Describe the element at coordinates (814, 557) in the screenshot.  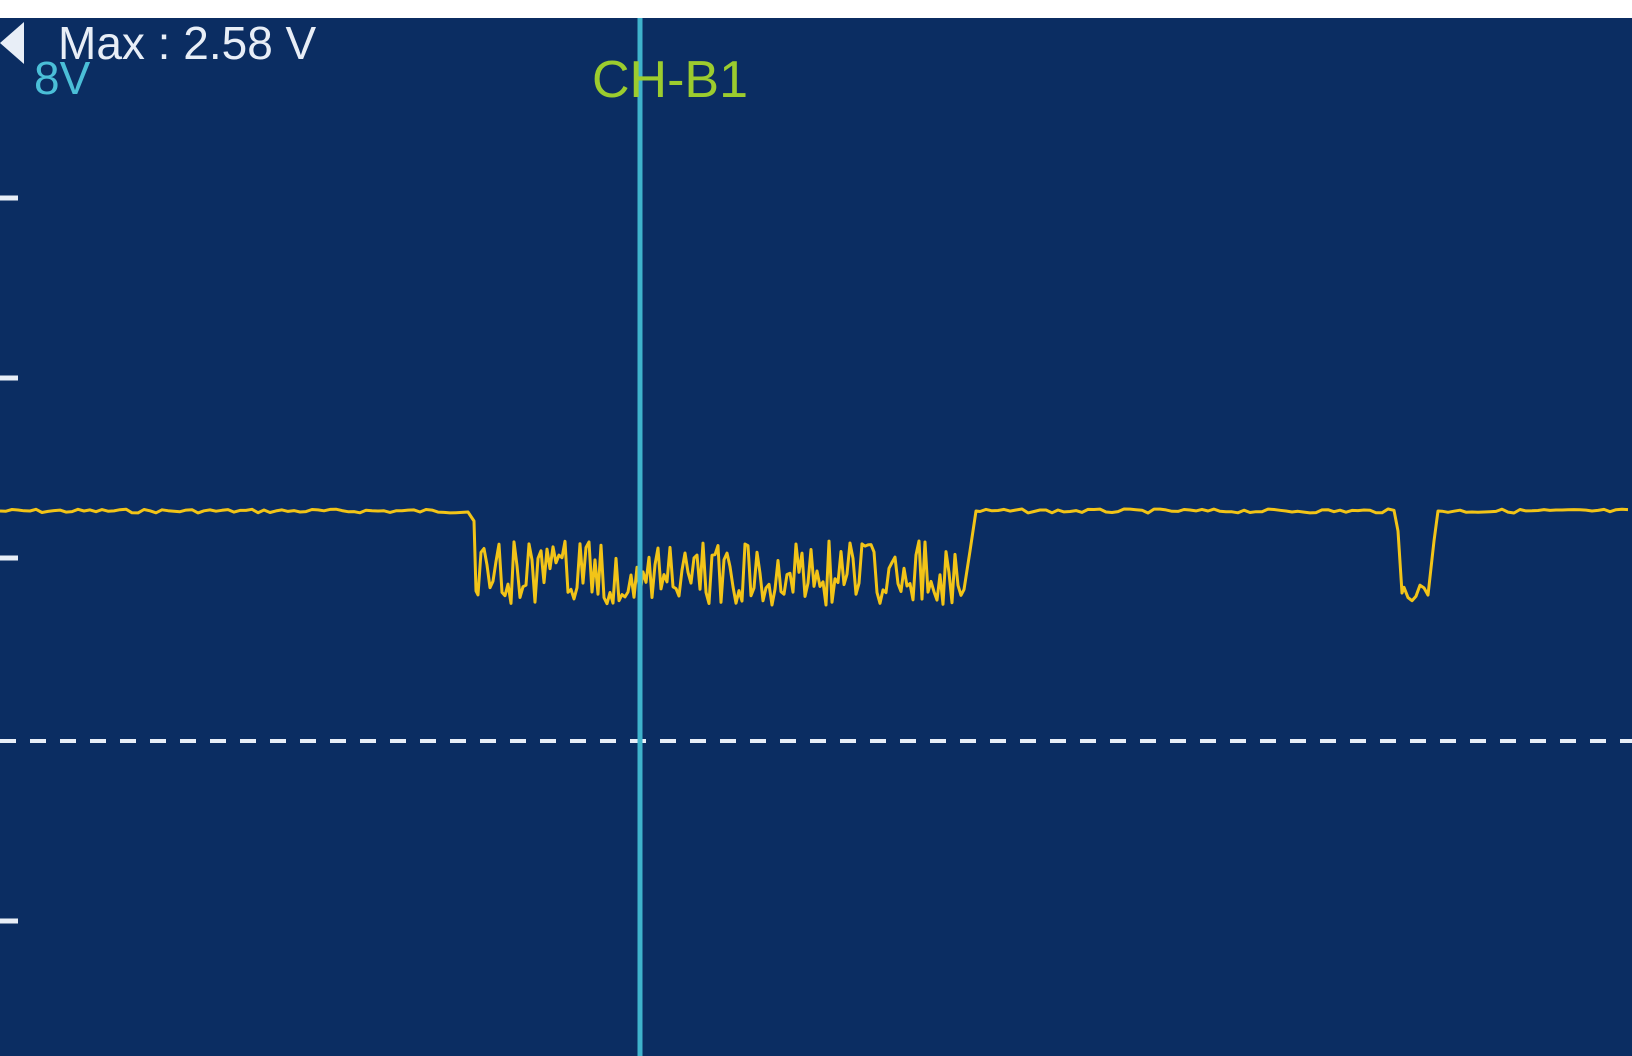
I see `signal-trace` at that location.